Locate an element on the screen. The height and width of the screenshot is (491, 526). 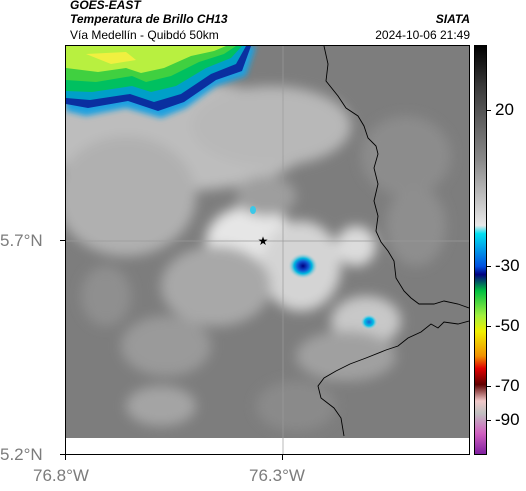
colorbar-label: -70 is located at coordinates (507, 385).